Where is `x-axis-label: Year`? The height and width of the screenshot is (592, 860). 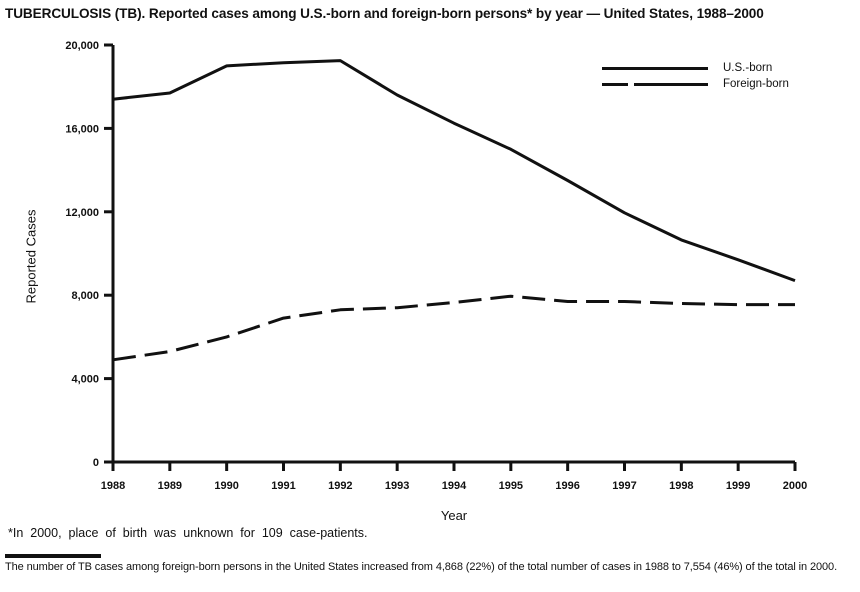 x-axis-label: Year is located at coordinates (454, 515).